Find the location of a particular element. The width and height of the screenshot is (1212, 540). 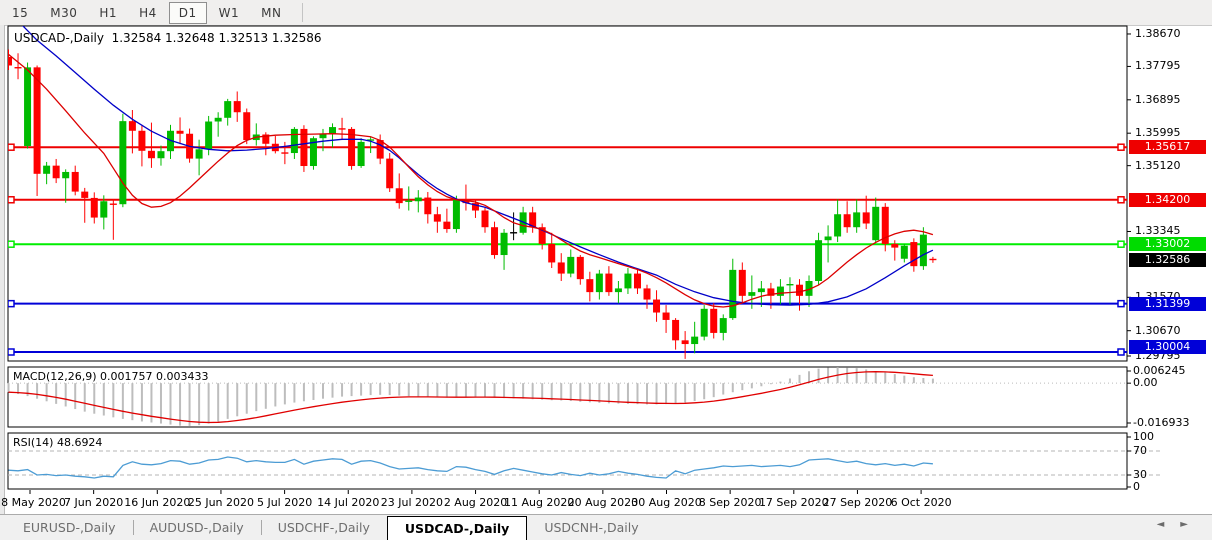

date-tick-label: 5 Jul 2020 is located at coordinates (284, 502).